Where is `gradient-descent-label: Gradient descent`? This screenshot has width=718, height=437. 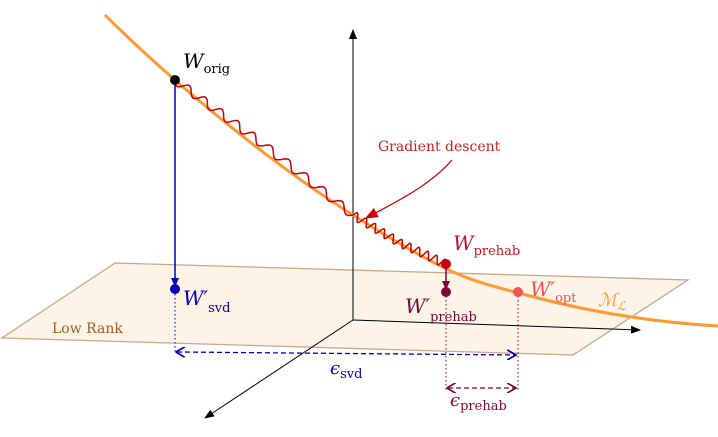
gradient-descent-label: Gradient descent is located at coordinates (439, 147).